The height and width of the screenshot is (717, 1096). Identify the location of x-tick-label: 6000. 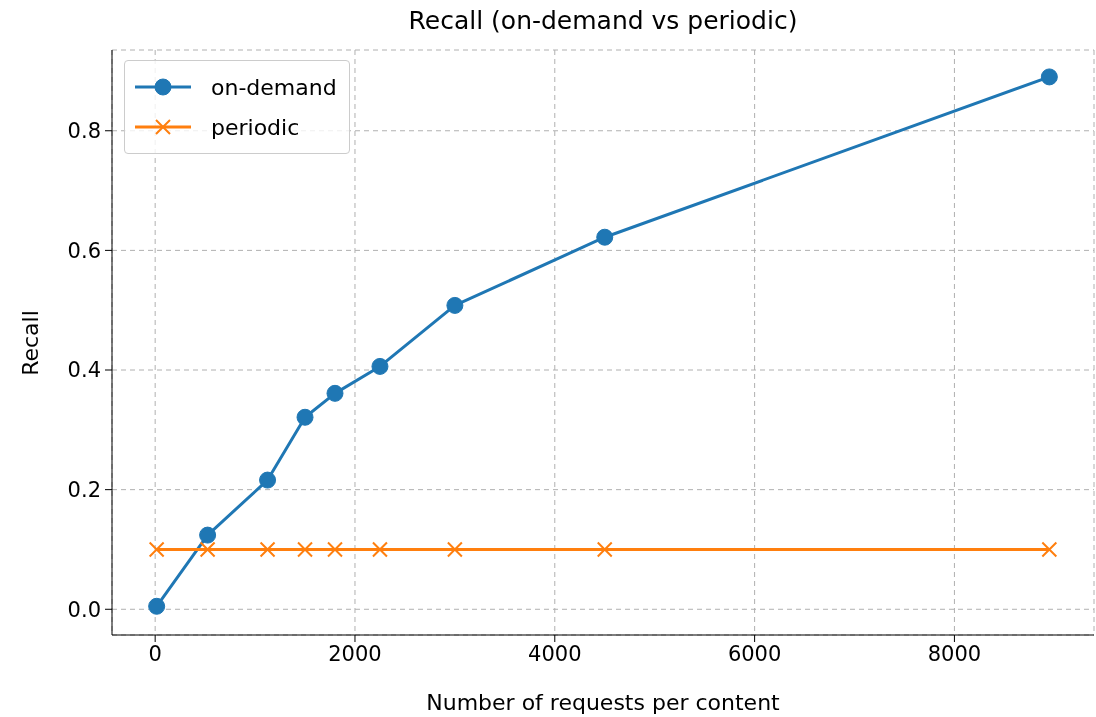
(754, 653).